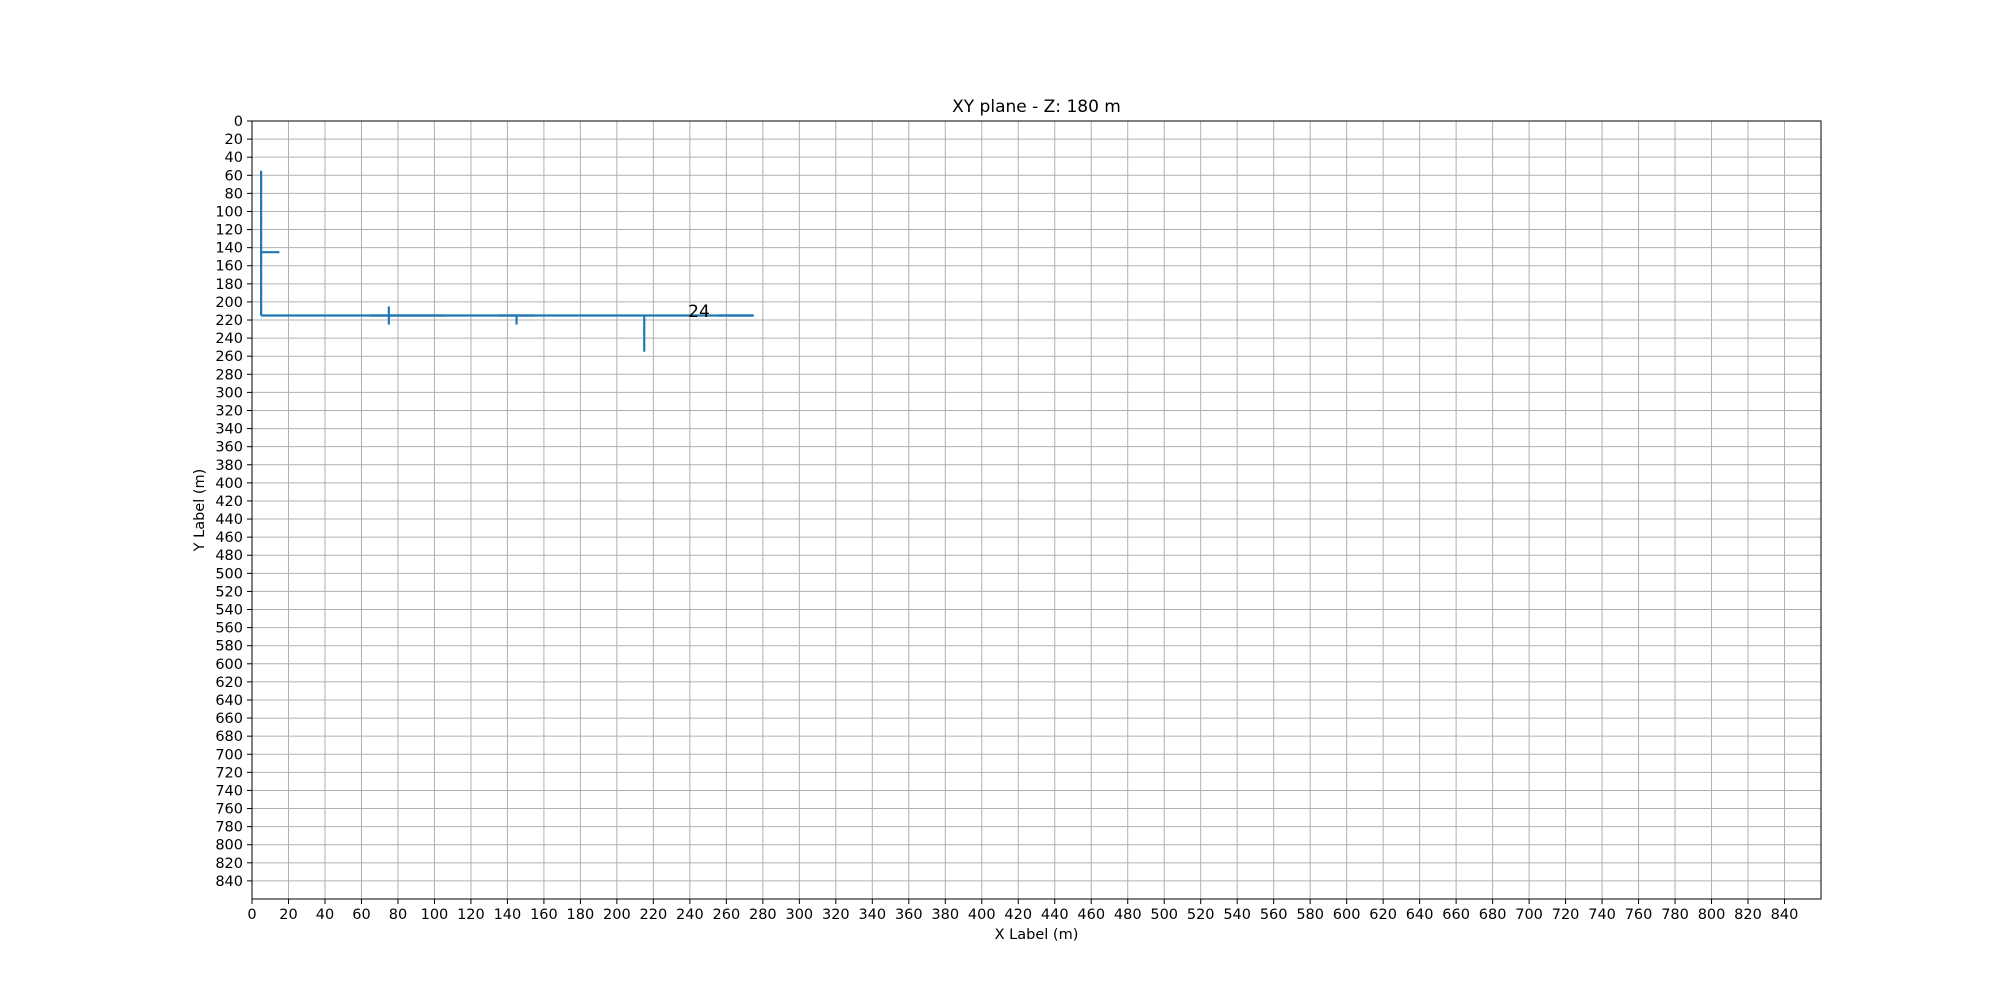  I want to click on y-tick-label: 160, so click(229, 267).